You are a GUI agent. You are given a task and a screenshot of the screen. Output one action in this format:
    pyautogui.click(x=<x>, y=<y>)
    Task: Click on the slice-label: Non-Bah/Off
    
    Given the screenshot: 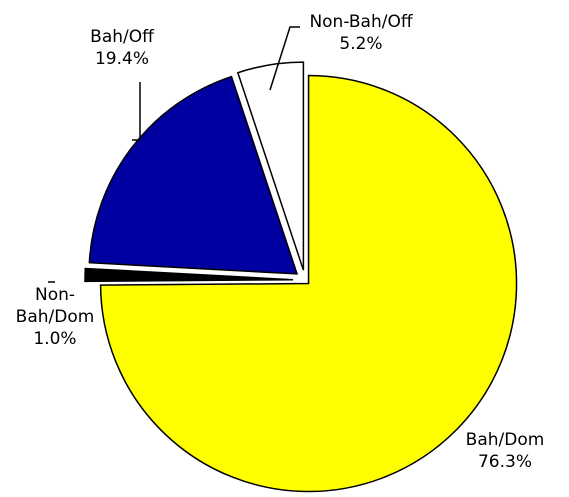 What is the action you would take?
    pyautogui.click(x=361, y=22)
    